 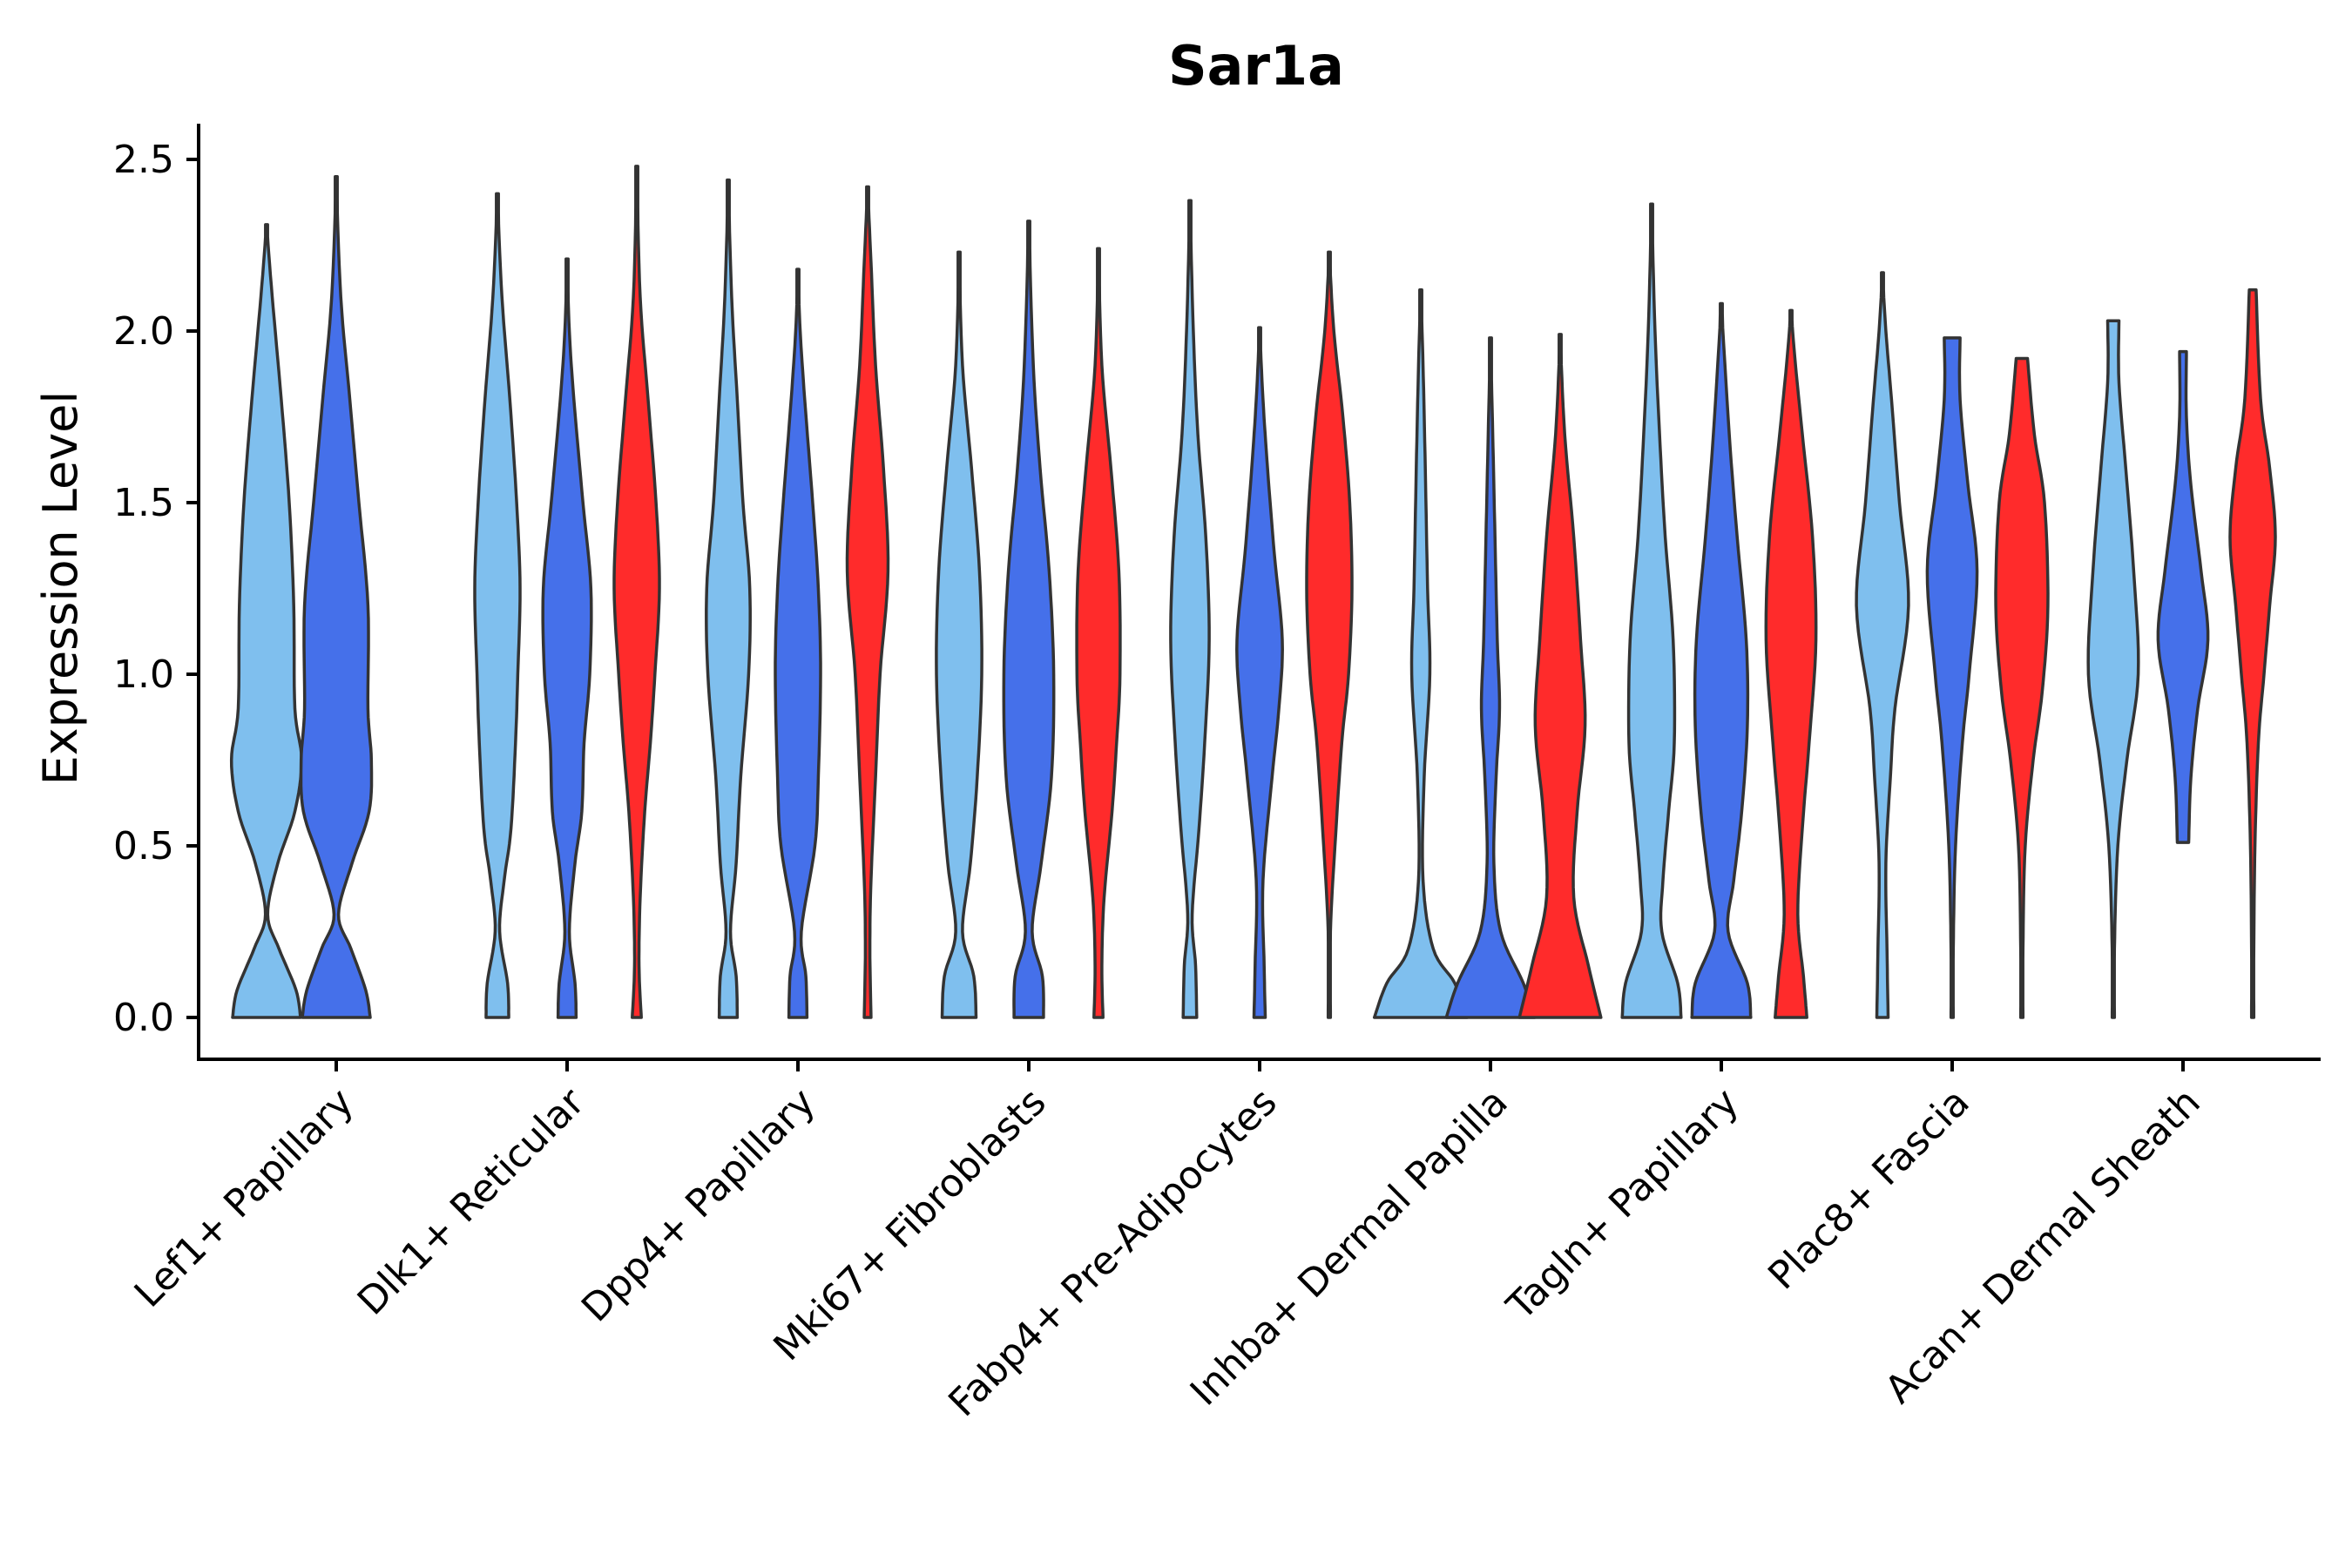 What do you see at coordinates (143, 674) in the screenshot?
I see `y-tick-label: 1.0` at bounding box center [143, 674].